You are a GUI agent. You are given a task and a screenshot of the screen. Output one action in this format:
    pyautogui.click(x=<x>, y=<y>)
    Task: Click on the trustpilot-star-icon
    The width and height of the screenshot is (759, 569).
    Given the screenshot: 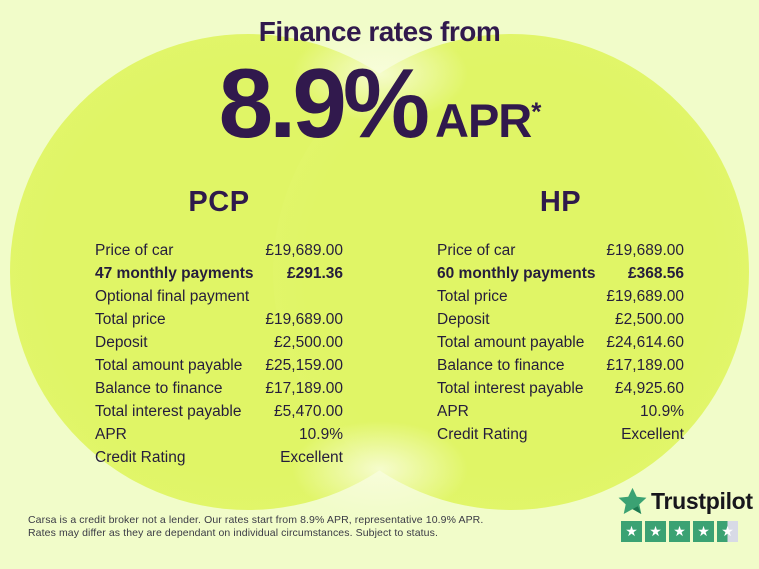 What is the action you would take?
    pyautogui.click(x=632, y=501)
    